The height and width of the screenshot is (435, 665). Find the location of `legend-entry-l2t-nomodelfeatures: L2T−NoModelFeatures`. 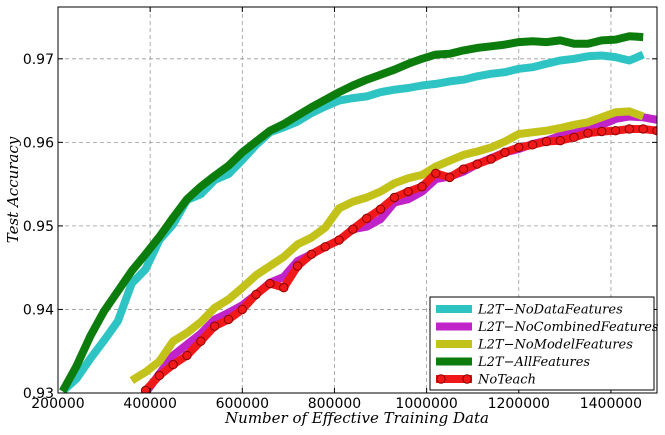

legend-entry-l2t-nomodelfeatures: L2T−NoModelFeatures is located at coordinates (534, 345).